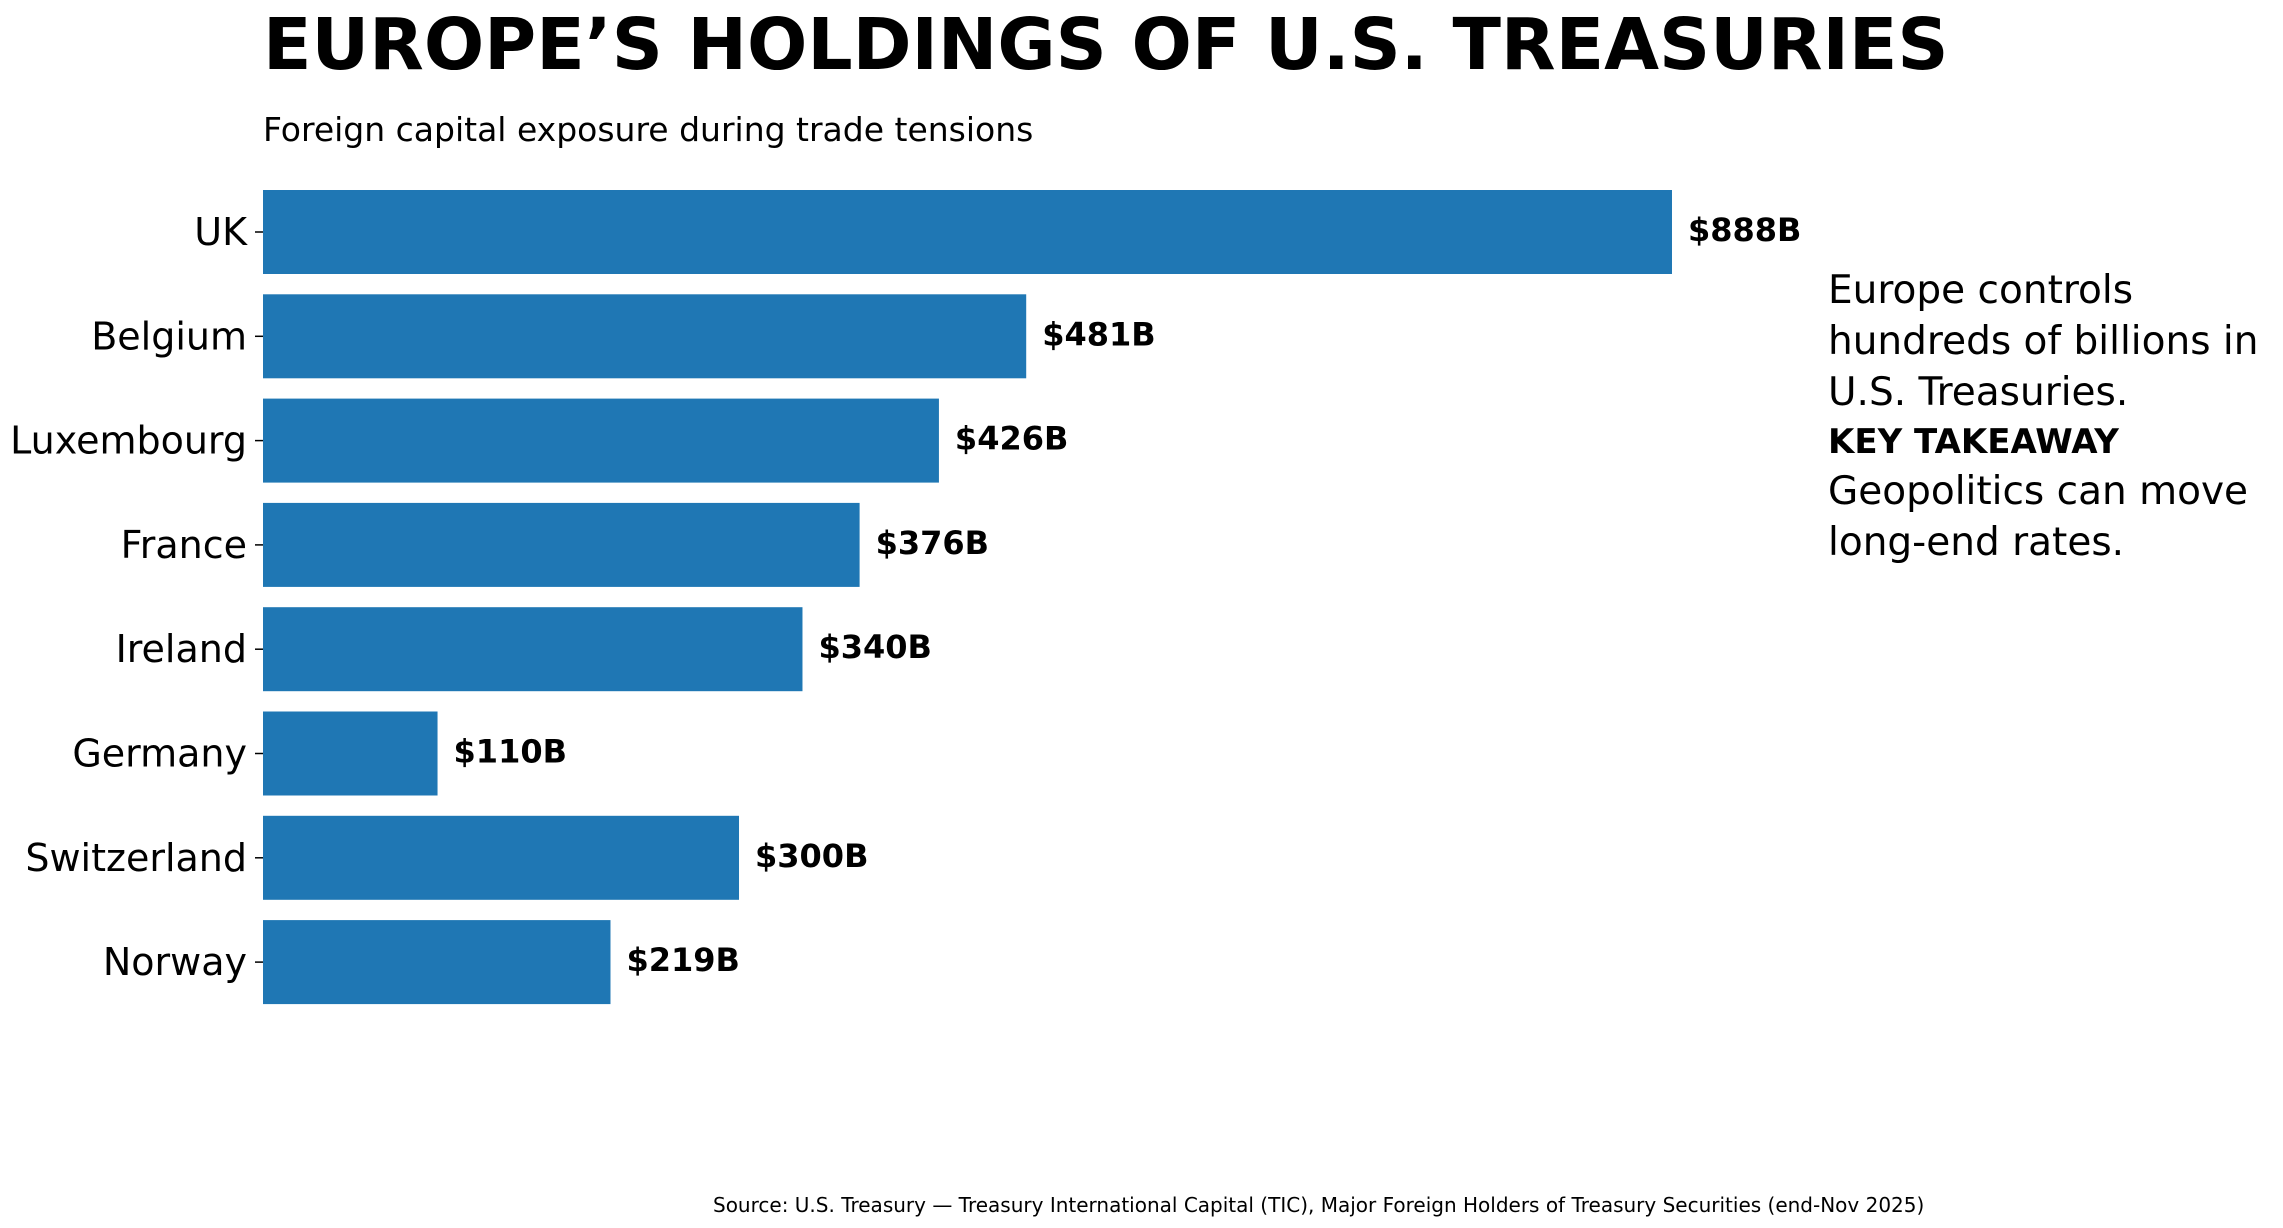 The height and width of the screenshot is (1228, 2283). I want to click on key-takeaway-heading: KEY TAKEAWAY, so click(1973, 442).